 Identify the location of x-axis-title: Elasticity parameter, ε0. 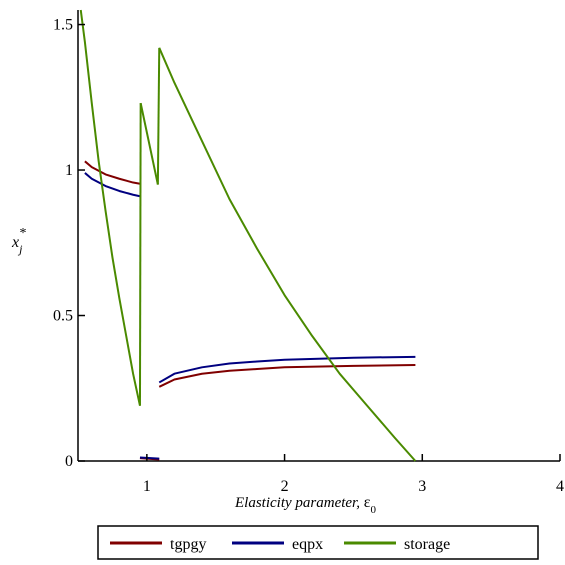
(305, 505).